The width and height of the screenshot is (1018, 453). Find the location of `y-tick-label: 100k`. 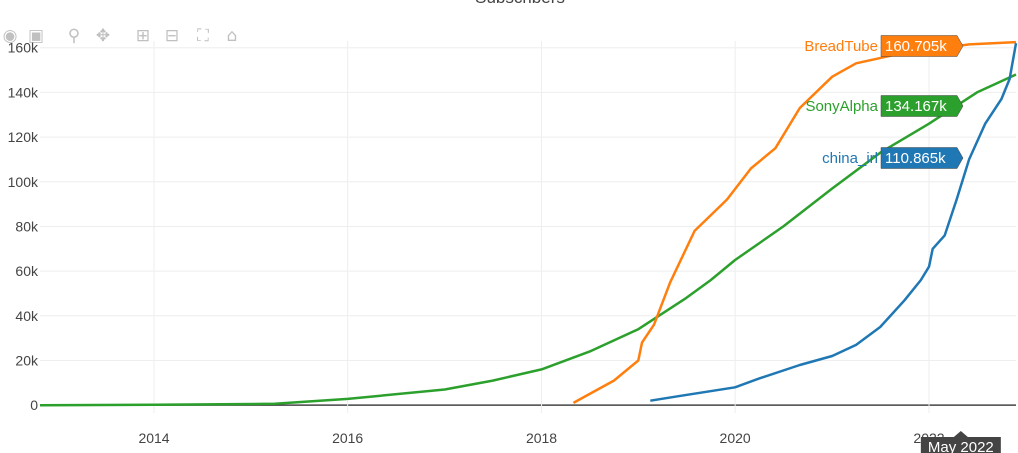

y-tick-label: 100k is located at coordinates (23, 182).